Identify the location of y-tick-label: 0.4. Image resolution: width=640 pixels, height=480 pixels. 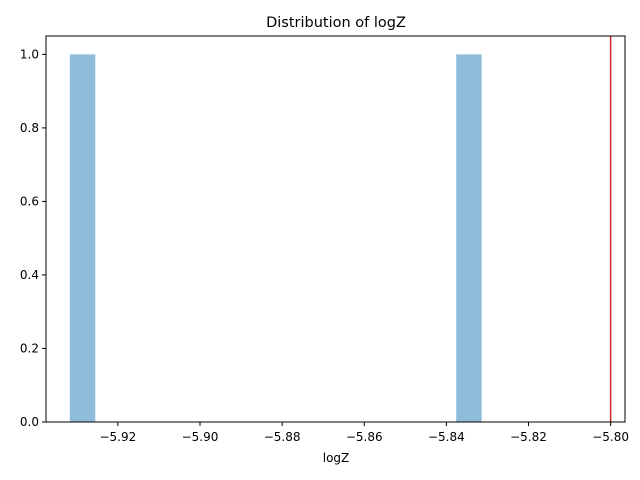
(29, 275).